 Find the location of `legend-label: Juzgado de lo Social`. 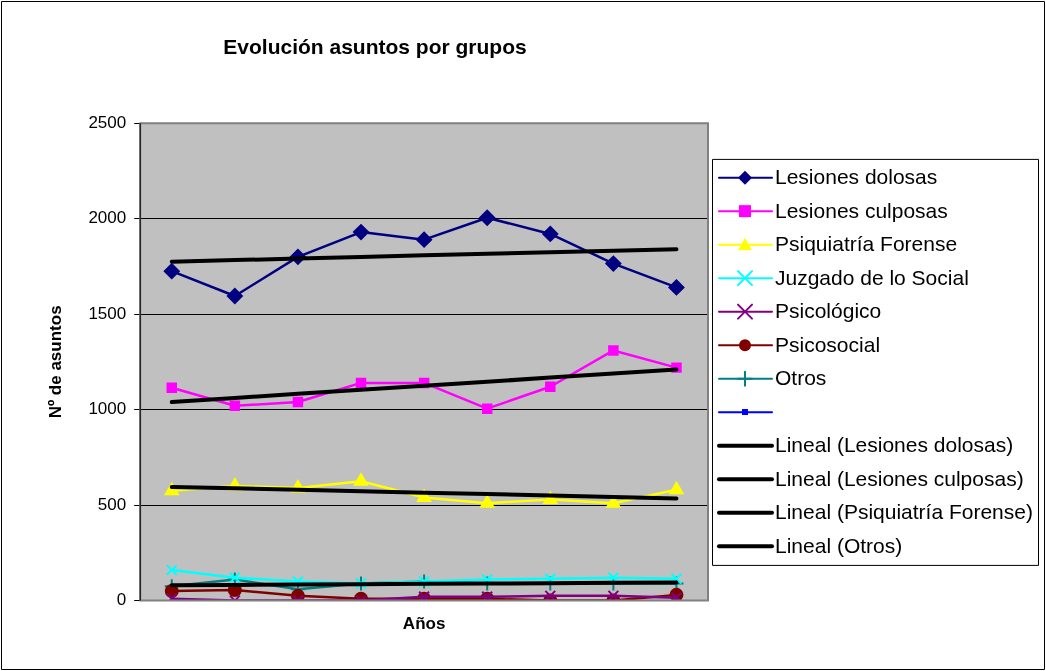

legend-label: Juzgado de lo Social is located at coordinates (872, 277).